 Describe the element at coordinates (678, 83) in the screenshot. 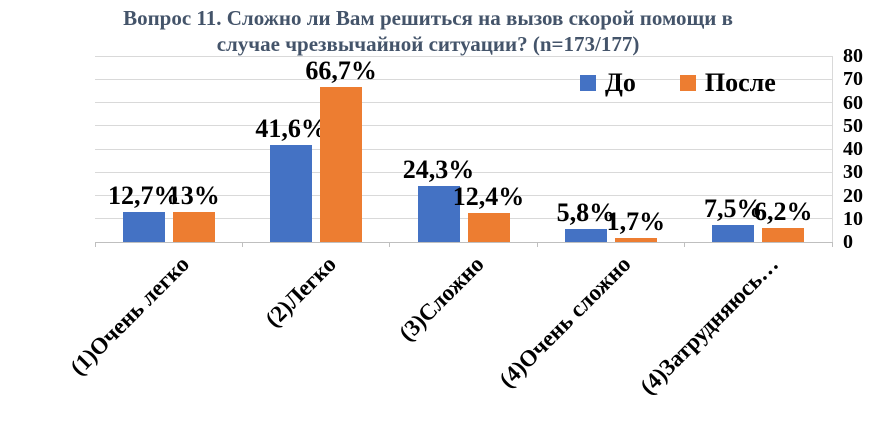

I see `legend: До После` at that location.